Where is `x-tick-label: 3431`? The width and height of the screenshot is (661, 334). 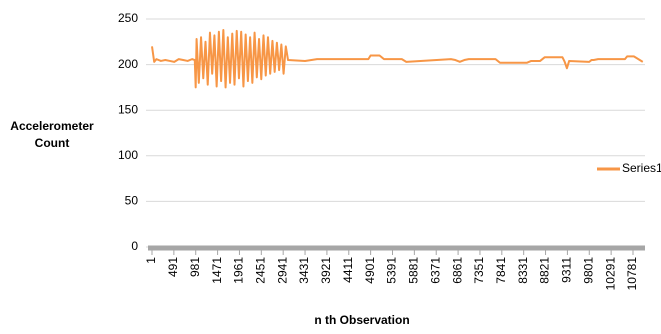 x-tick-label: 3431 is located at coordinates (304, 270).